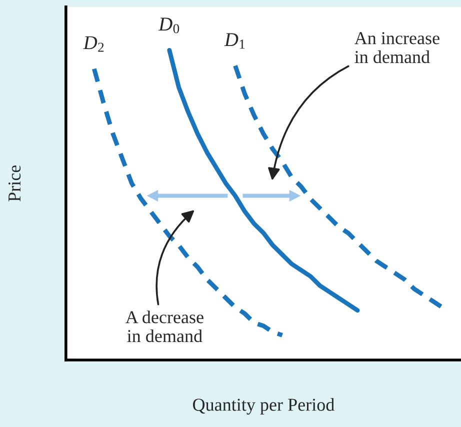  What do you see at coordinates (234, 41) in the screenshot?
I see `series-label: D$_{1}$` at bounding box center [234, 41].